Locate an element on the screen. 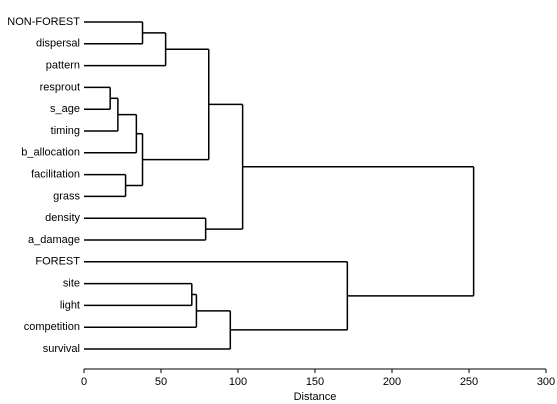 This screenshot has height=404, width=557. leaf-label: FOREST is located at coordinates (57, 262).